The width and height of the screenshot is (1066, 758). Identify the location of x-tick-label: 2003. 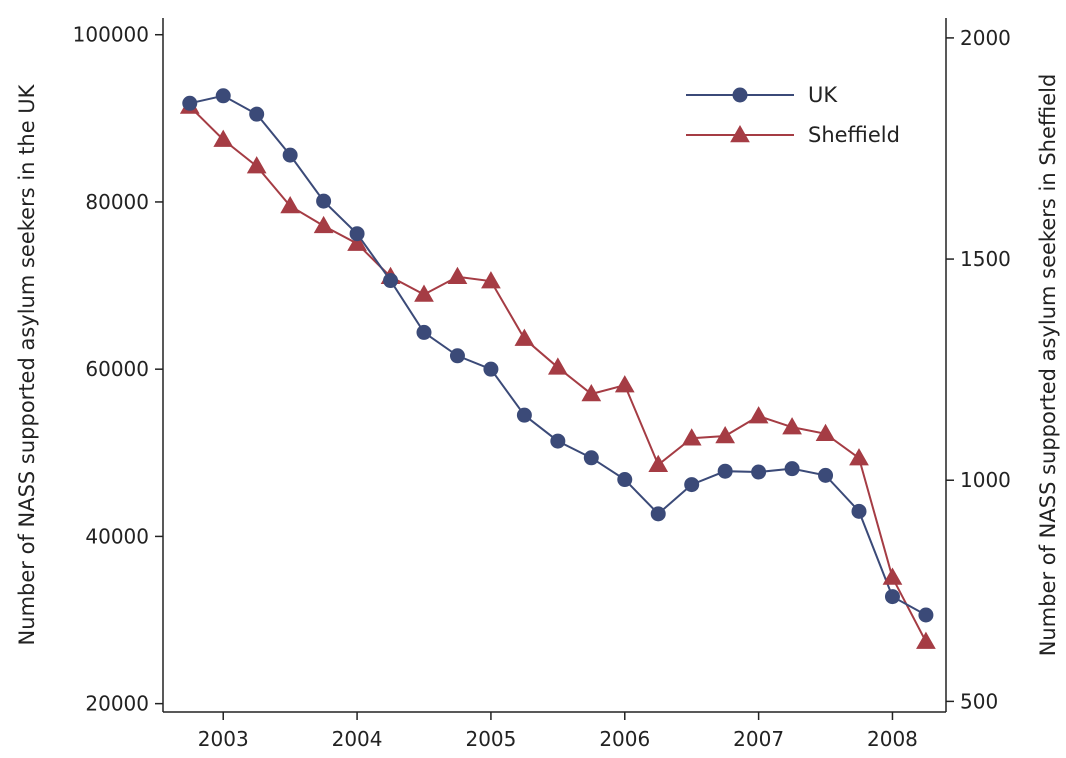
(223, 739).